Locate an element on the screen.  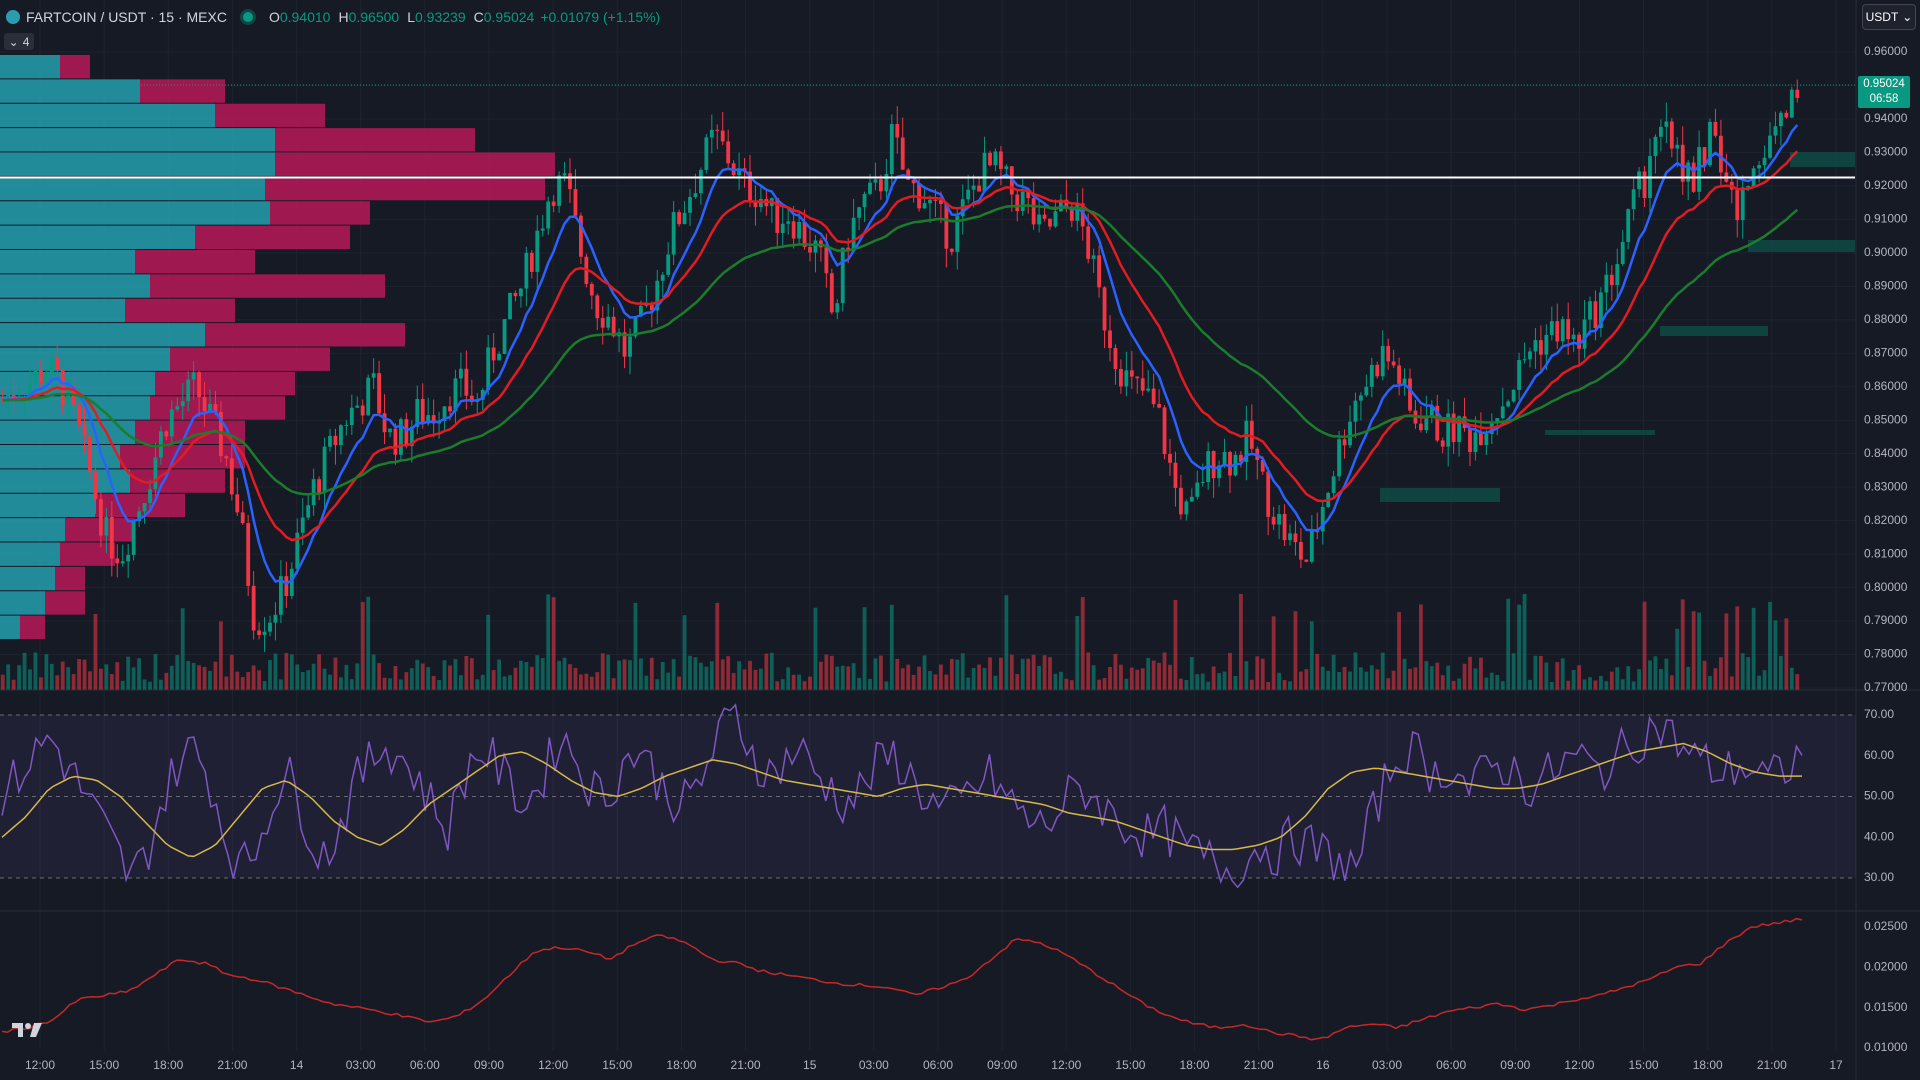
symbol-title: FARTCOIN / USDT · 15 · MEXC is located at coordinates (126, 17).